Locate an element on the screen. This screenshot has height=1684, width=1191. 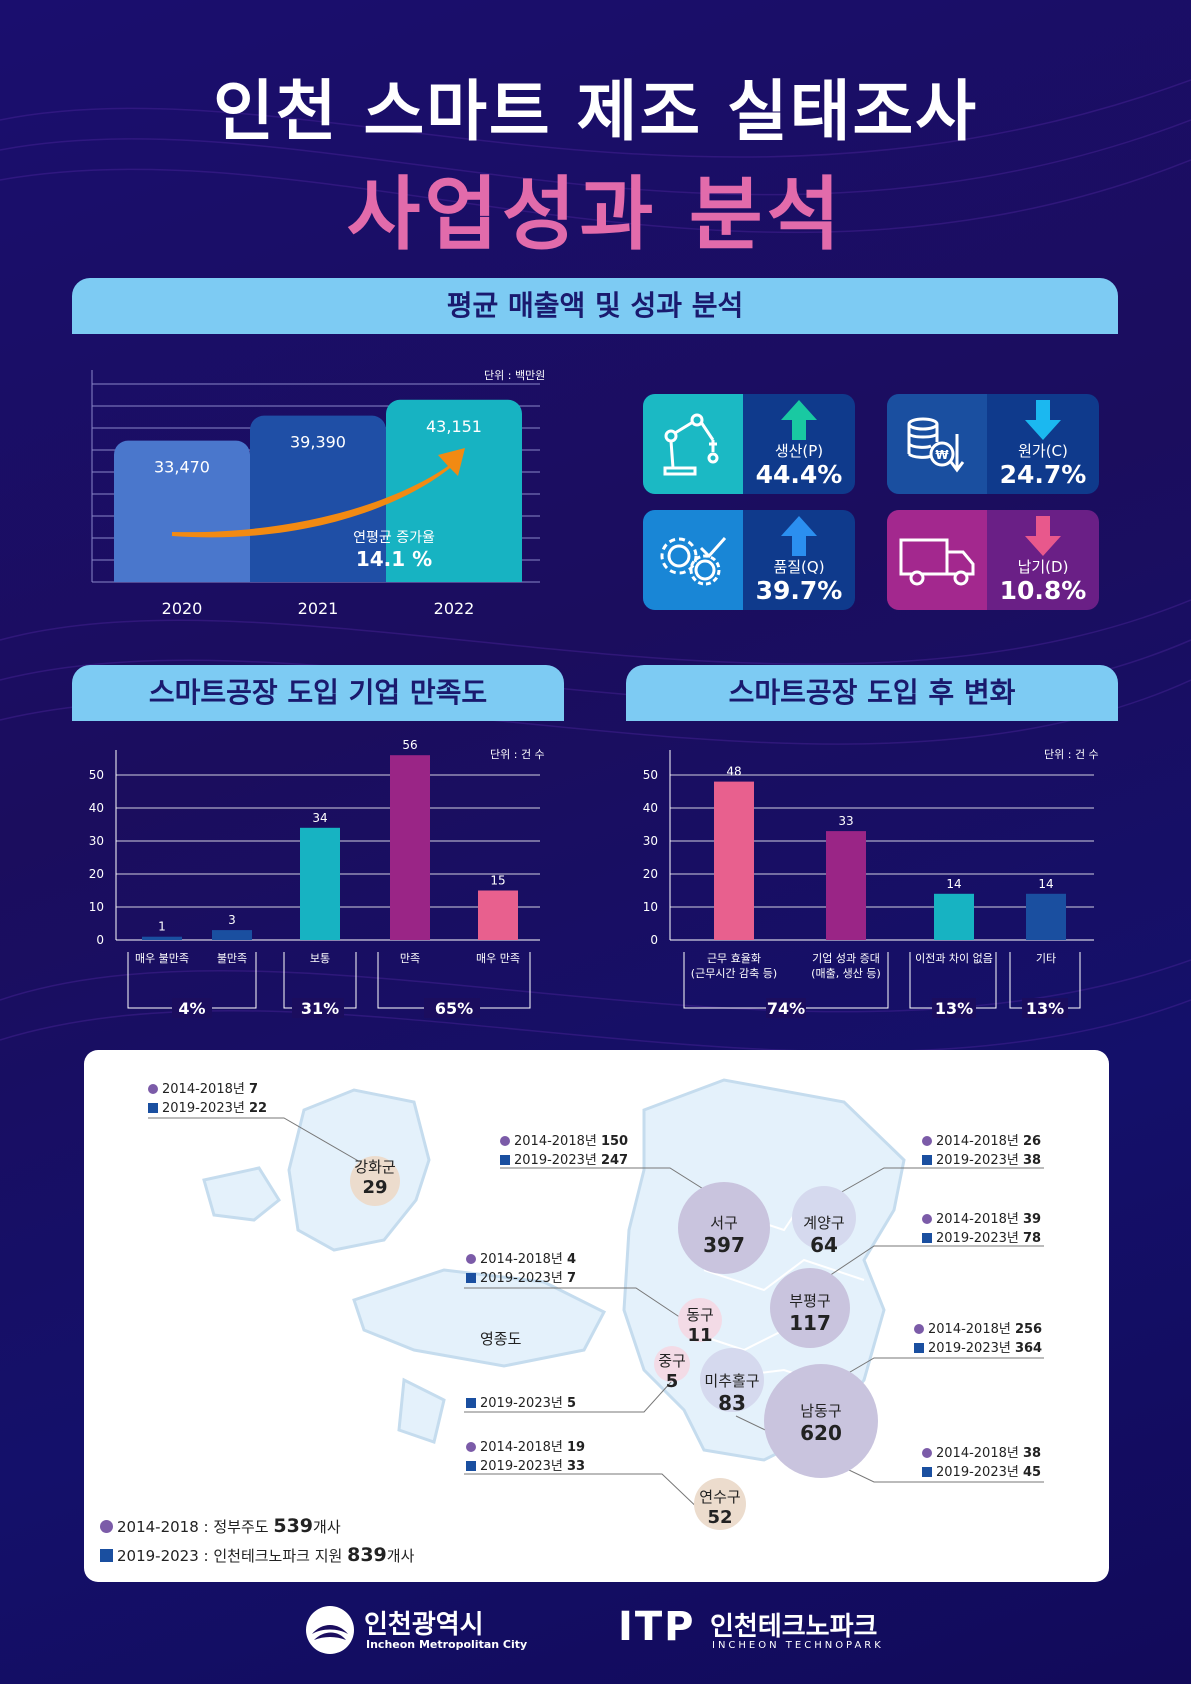
itp-name: 인천테크노파크 is located at coordinates (794, 1627).